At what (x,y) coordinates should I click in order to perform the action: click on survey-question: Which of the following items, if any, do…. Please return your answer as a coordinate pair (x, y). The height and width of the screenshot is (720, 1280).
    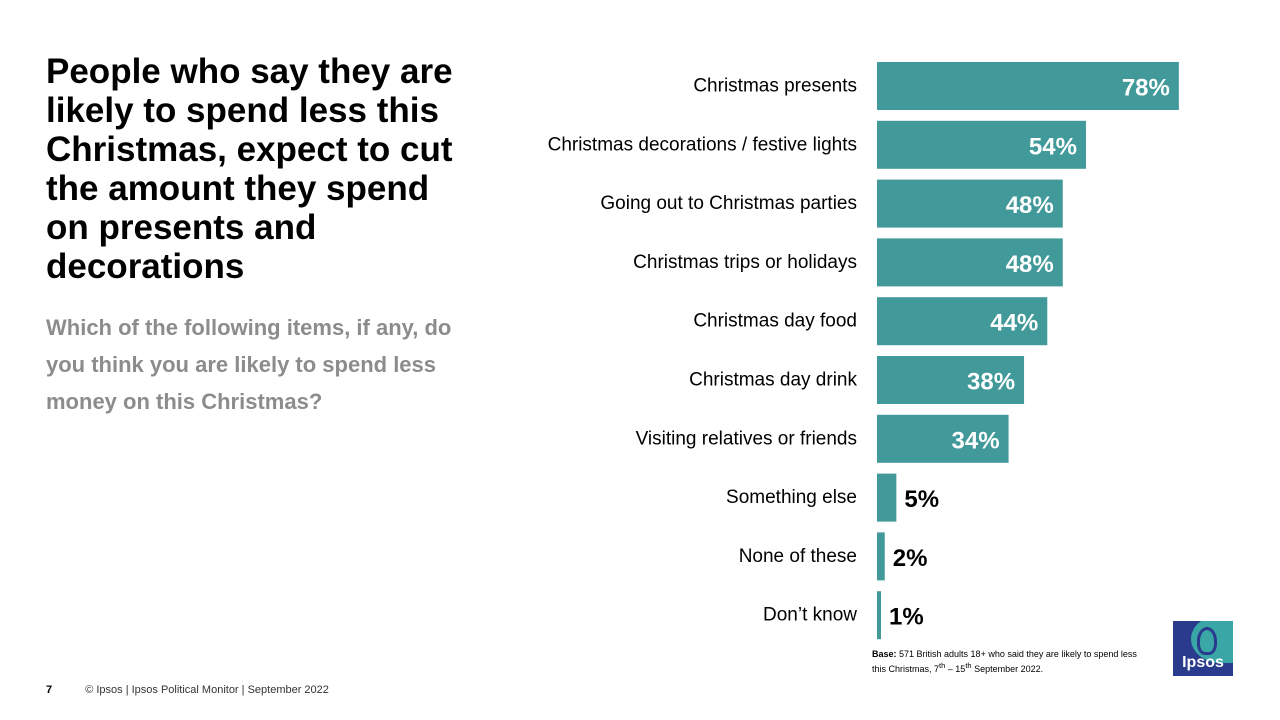
    Looking at the image, I should click on (249, 364).